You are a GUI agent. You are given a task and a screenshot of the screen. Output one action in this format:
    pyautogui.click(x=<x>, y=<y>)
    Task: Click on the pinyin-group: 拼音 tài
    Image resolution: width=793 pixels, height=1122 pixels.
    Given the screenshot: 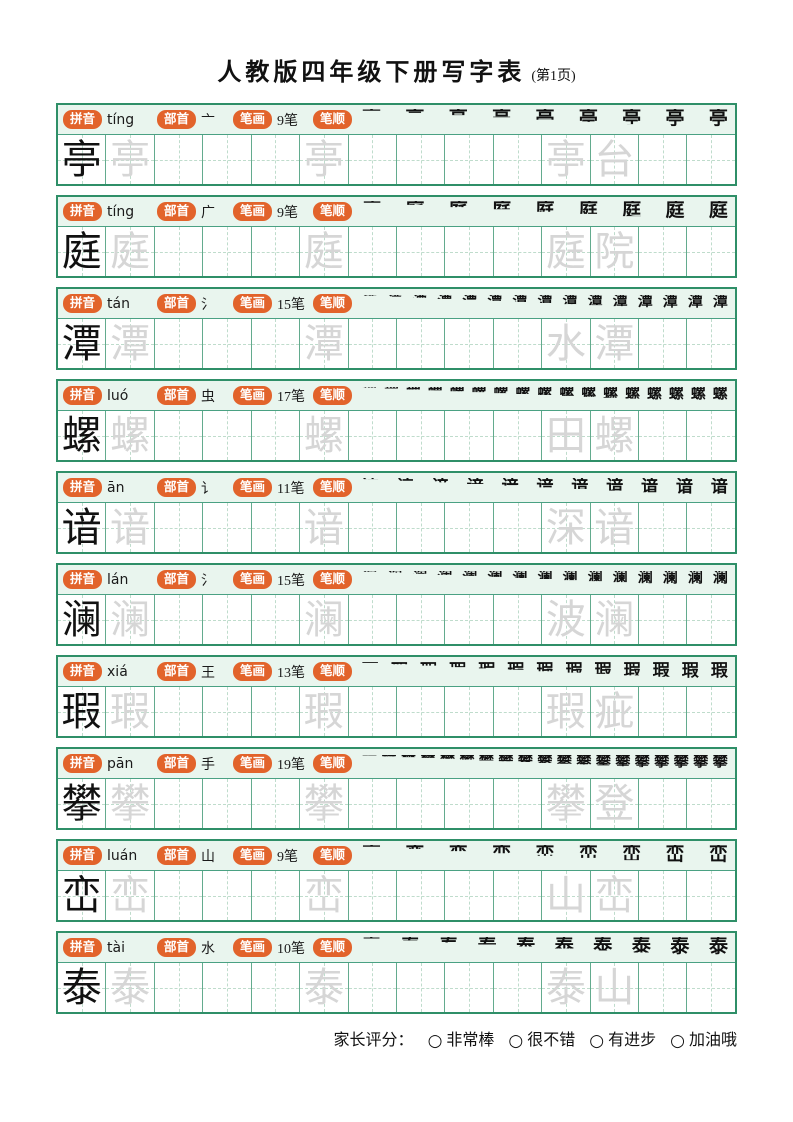 What is the action you would take?
    pyautogui.click(x=110, y=947)
    